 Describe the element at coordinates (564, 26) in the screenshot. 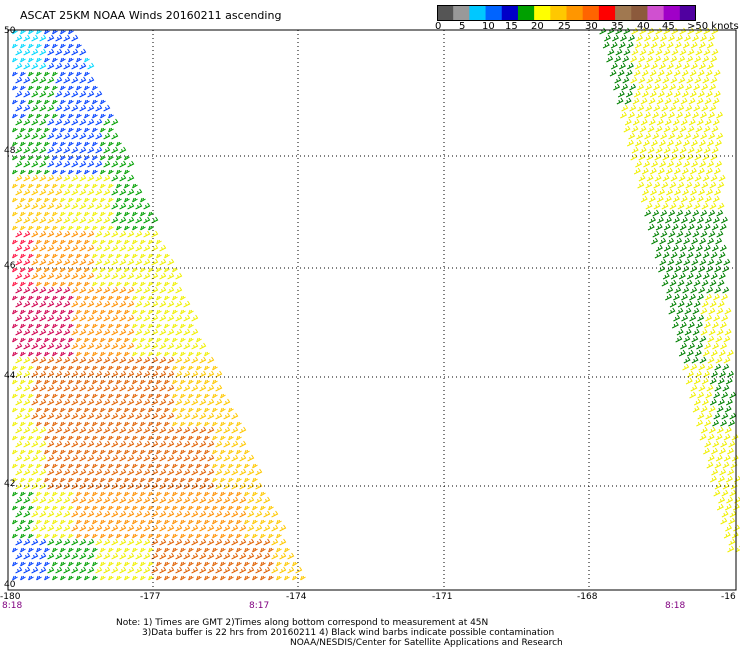

I see `scale-tick: 25` at that location.